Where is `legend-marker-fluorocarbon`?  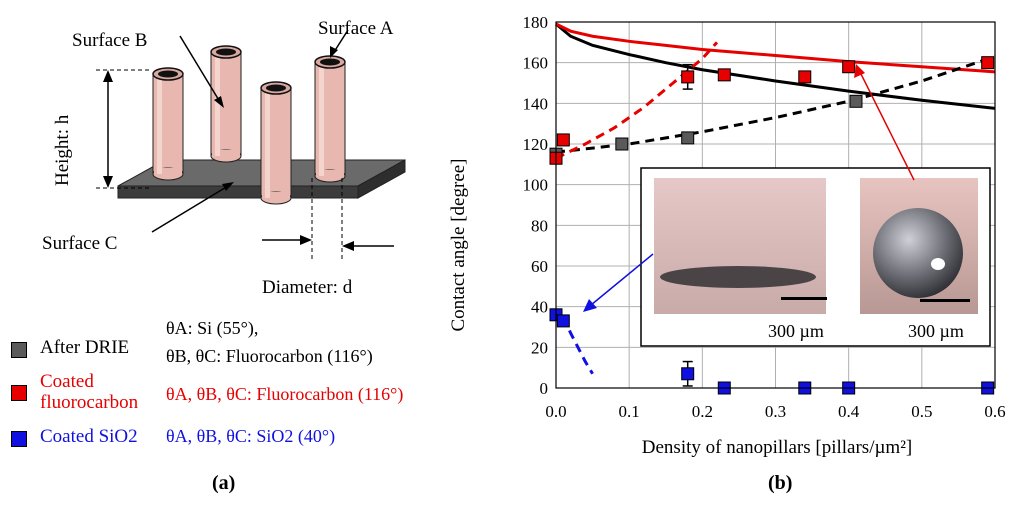
legend-marker-fluorocarbon is located at coordinates (19, 393).